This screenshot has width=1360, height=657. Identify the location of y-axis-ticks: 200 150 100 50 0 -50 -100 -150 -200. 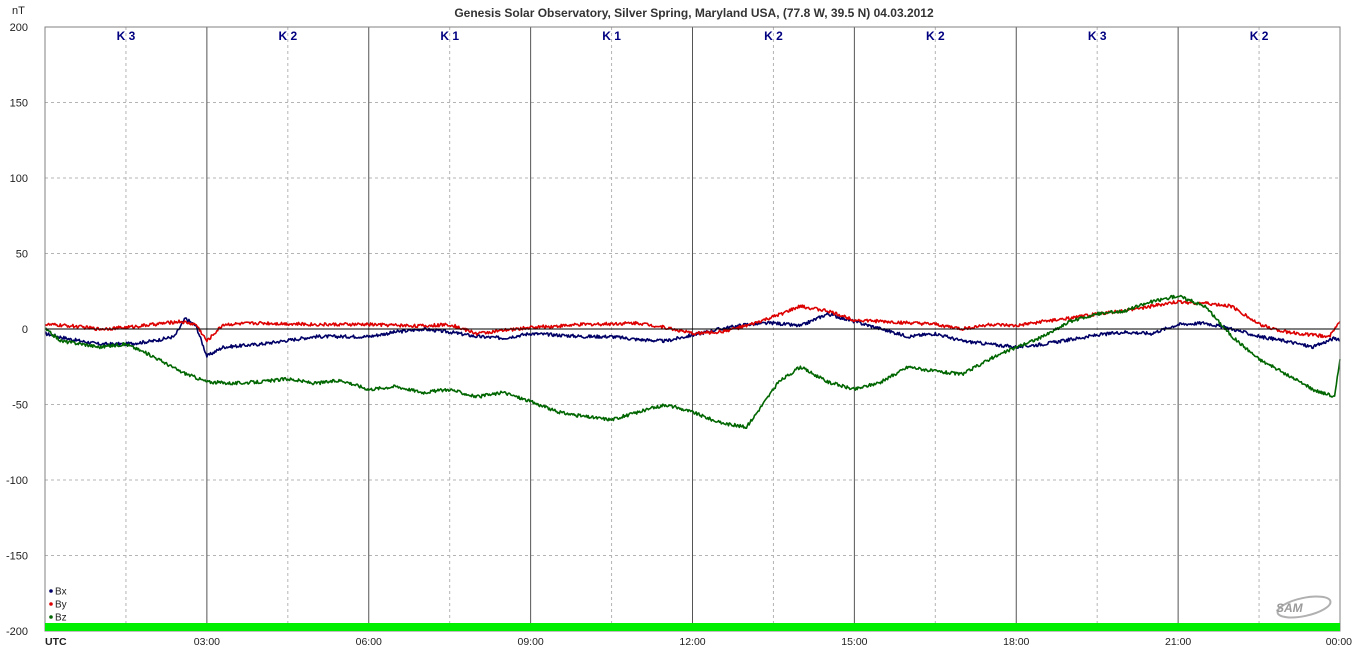
(17, 330).